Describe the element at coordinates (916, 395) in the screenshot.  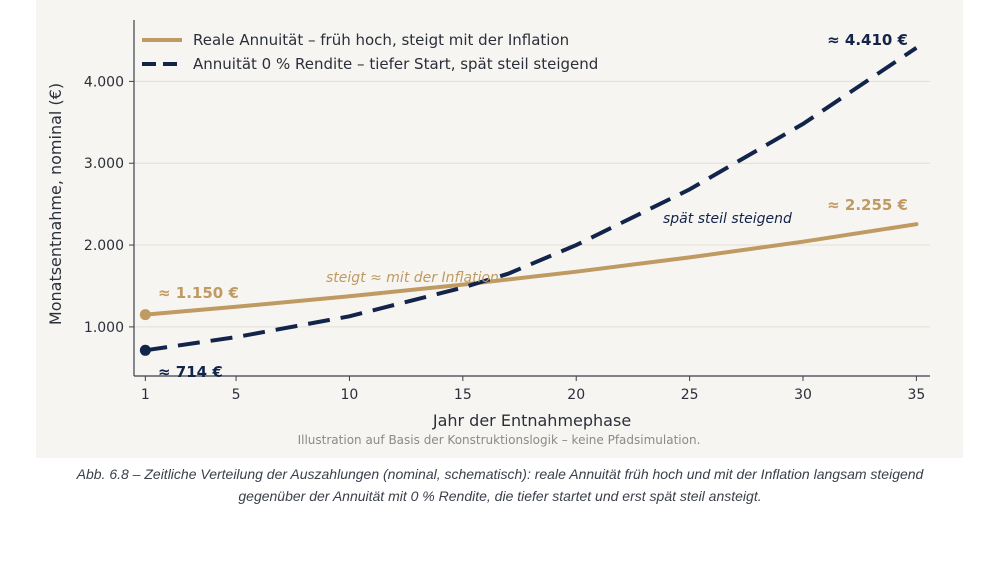
I see `x-tick-label: 35` at that location.